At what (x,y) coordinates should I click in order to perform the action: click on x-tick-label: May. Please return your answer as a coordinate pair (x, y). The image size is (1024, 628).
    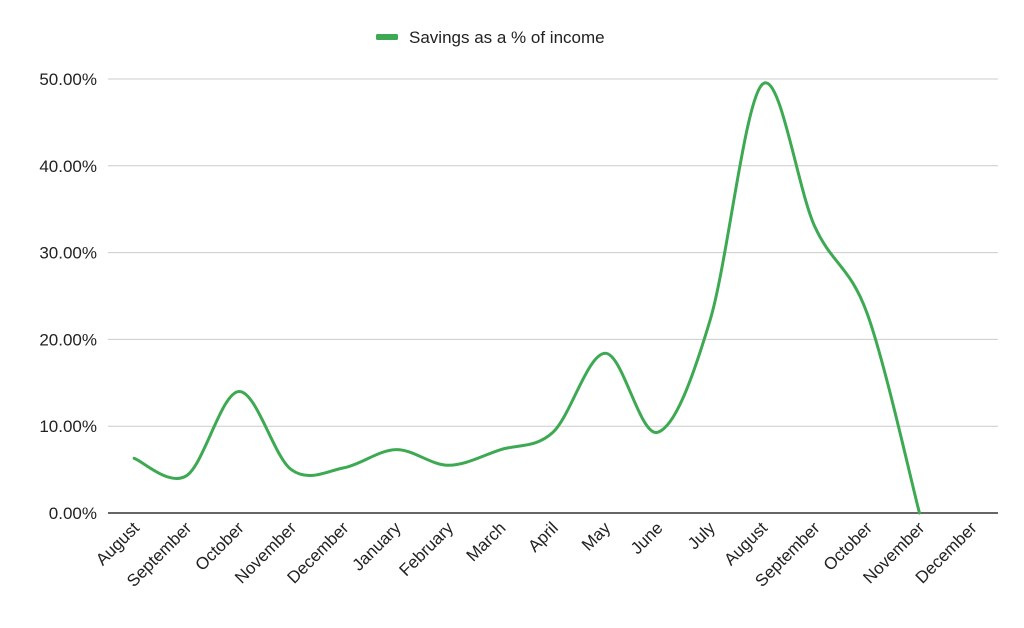
    Looking at the image, I should click on (596, 536).